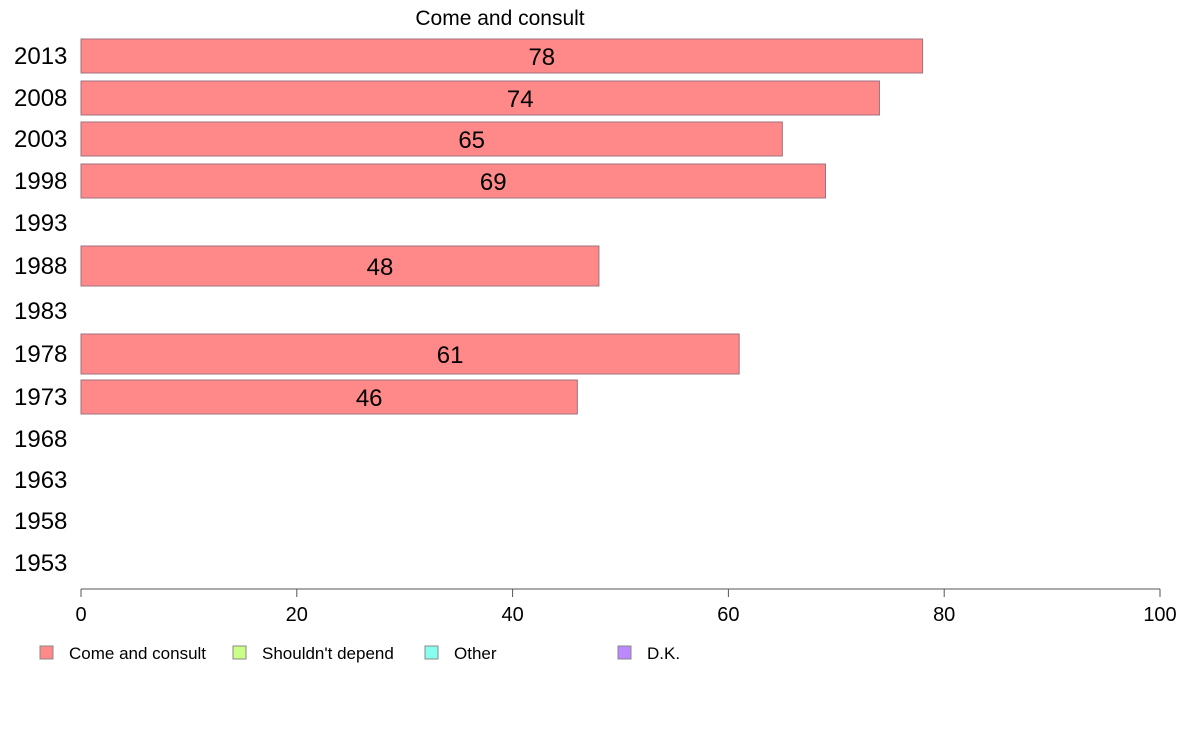  Describe the element at coordinates (297, 615) in the screenshot. I see `x-tick-label: 20` at that location.